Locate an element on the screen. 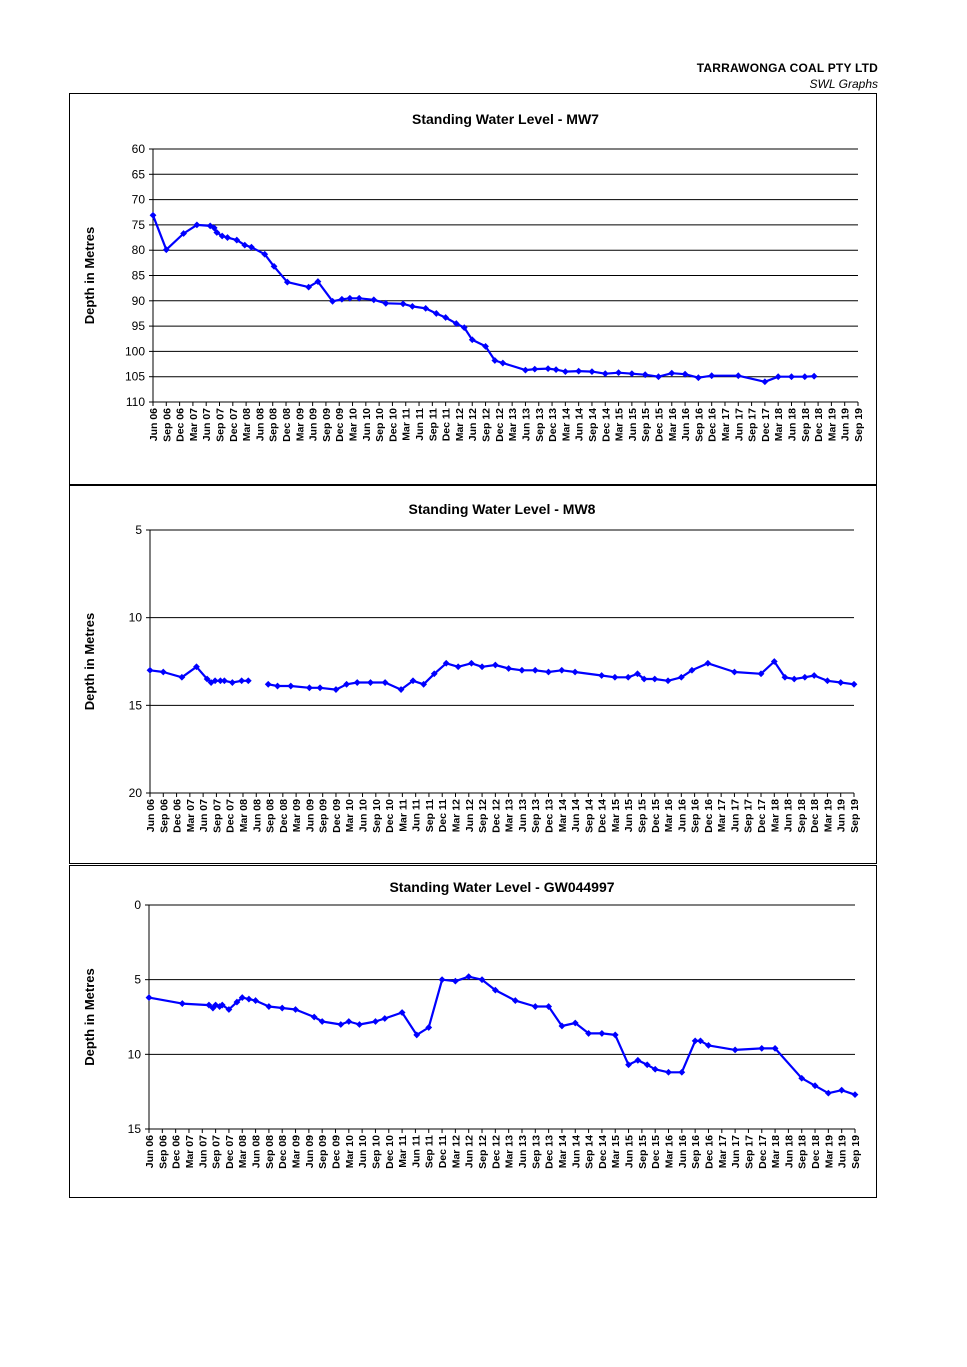  x-tick-label: Dec 18 is located at coordinates (815, 816).